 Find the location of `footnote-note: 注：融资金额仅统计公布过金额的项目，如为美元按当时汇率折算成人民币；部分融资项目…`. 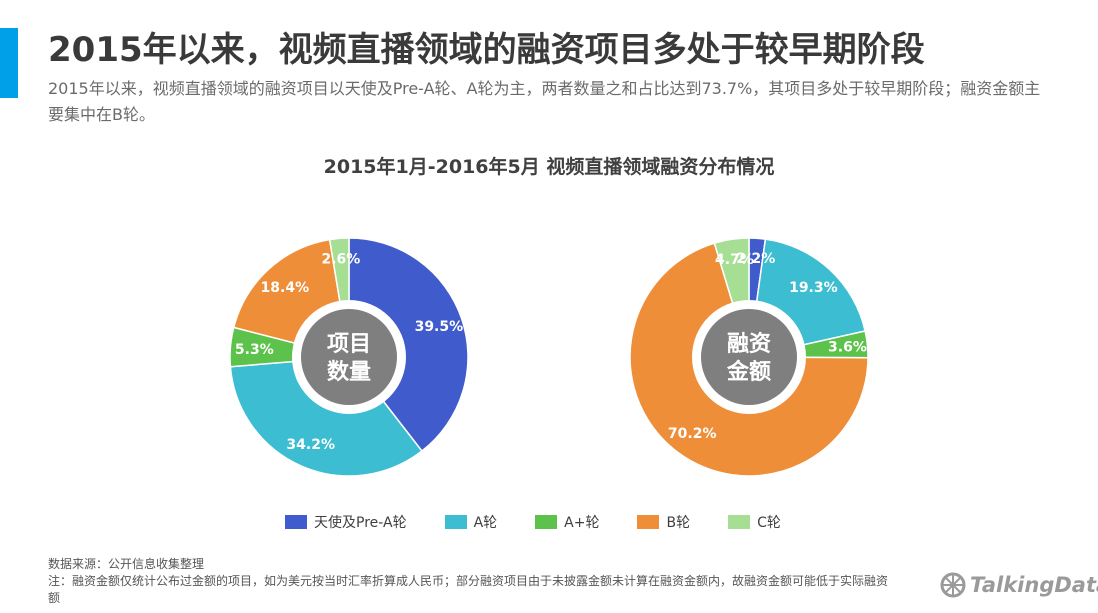

footnote-note: 注：融资金额仅统计公布过金额的项目，如为美元按当时汇率折算成人民币；部分融资项目… is located at coordinates (468, 589).